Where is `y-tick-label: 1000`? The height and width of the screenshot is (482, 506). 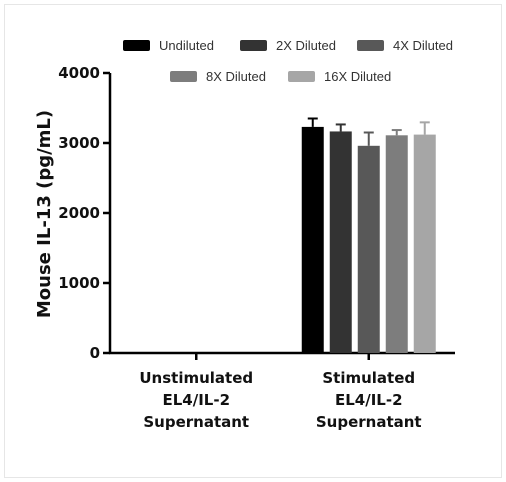
y-tick-label: 1000 is located at coordinates (79, 283).